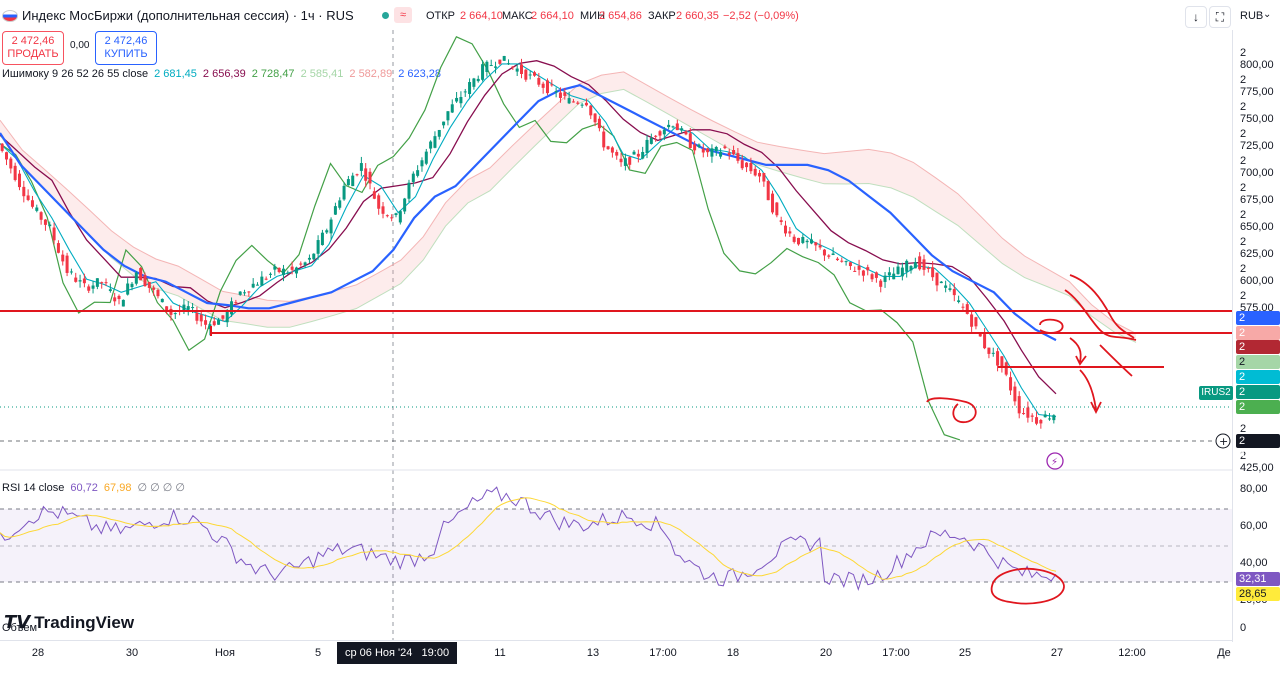 The image size is (1280, 673). I want to click on time-label: 5, so click(318, 653).